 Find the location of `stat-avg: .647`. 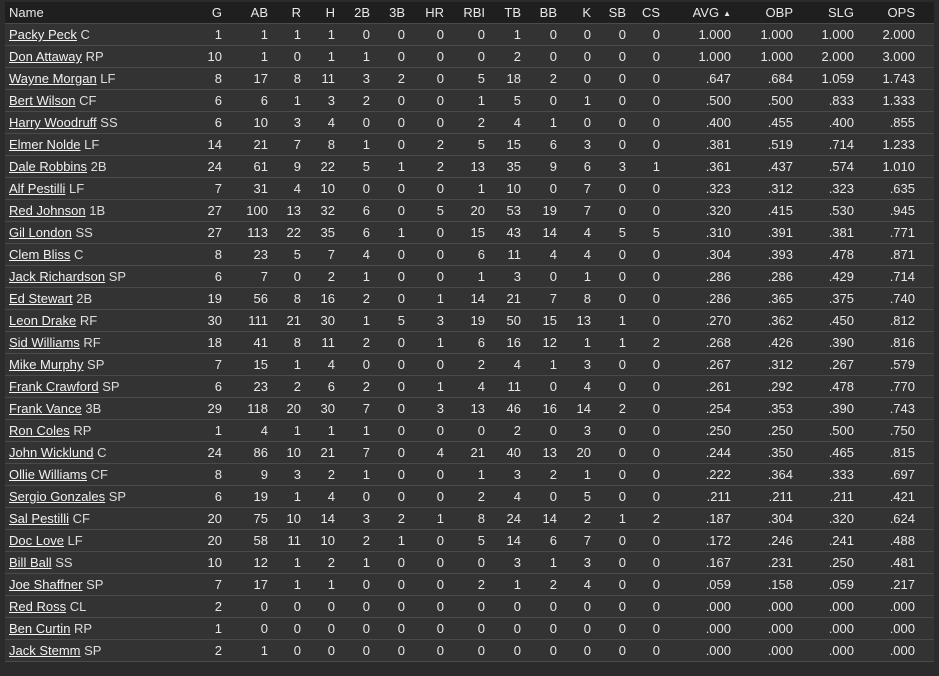

stat-avg: .647 is located at coordinates (695, 78).